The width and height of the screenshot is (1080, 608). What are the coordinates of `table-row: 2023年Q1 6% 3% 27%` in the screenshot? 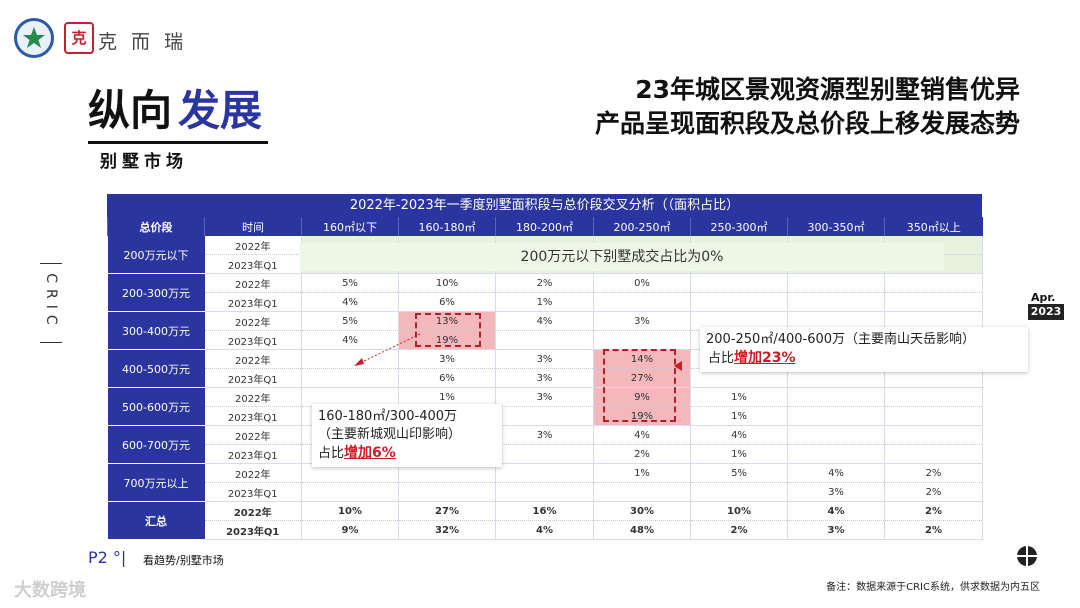 It's located at (545, 378).